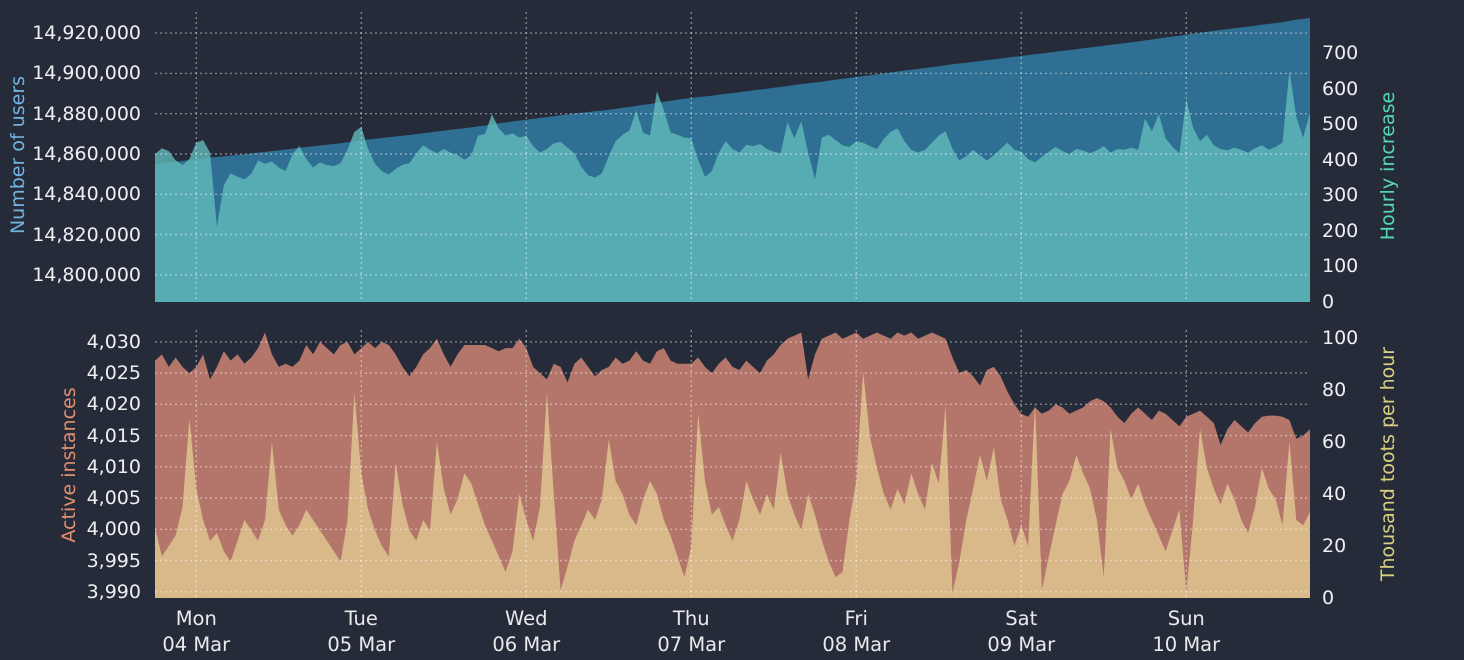 The height and width of the screenshot is (660, 1464). What do you see at coordinates (1340, 88) in the screenshot?
I see `y-tick-label-right: 600` at bounding box center [1340, 88].